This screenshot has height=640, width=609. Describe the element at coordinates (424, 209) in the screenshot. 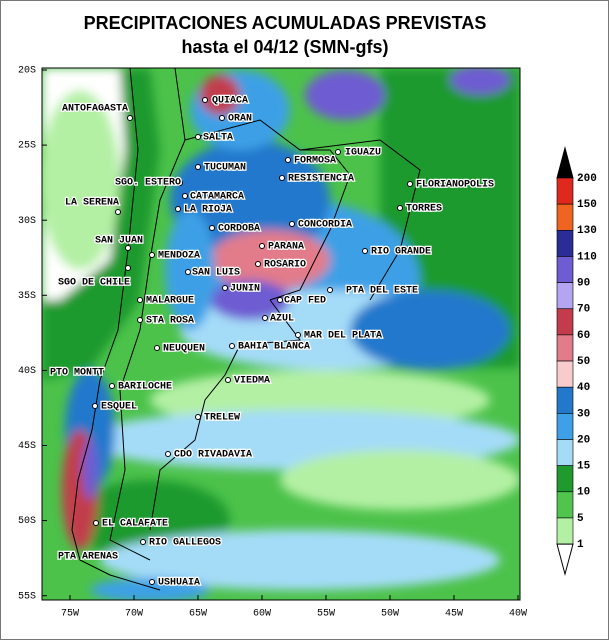

I see `city-label: TORRES` at that location.